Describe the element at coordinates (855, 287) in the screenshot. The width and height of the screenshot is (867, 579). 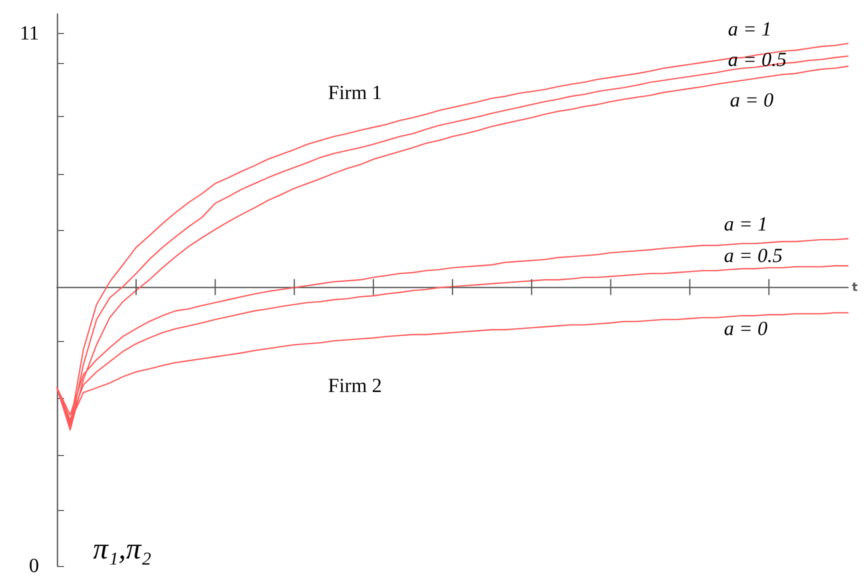
I see `x-axis-title: t` at that location.